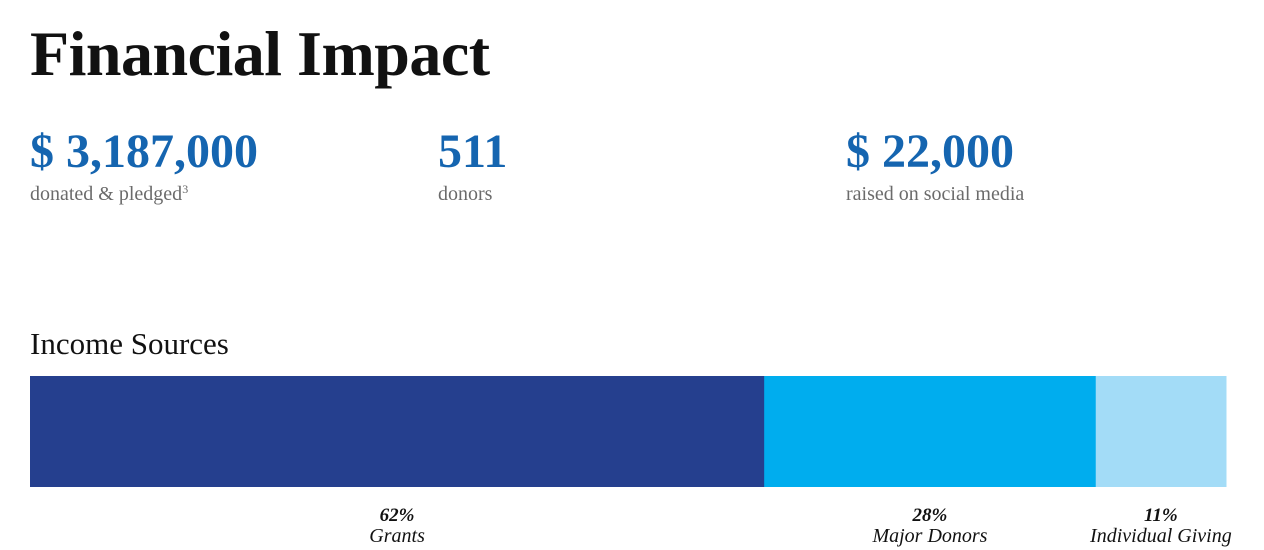 This screenshot has height=550, width=1264. Describe the element at coordinates (930, 431) in the screenshot. I see `bar-segment-major-donors` at that location.